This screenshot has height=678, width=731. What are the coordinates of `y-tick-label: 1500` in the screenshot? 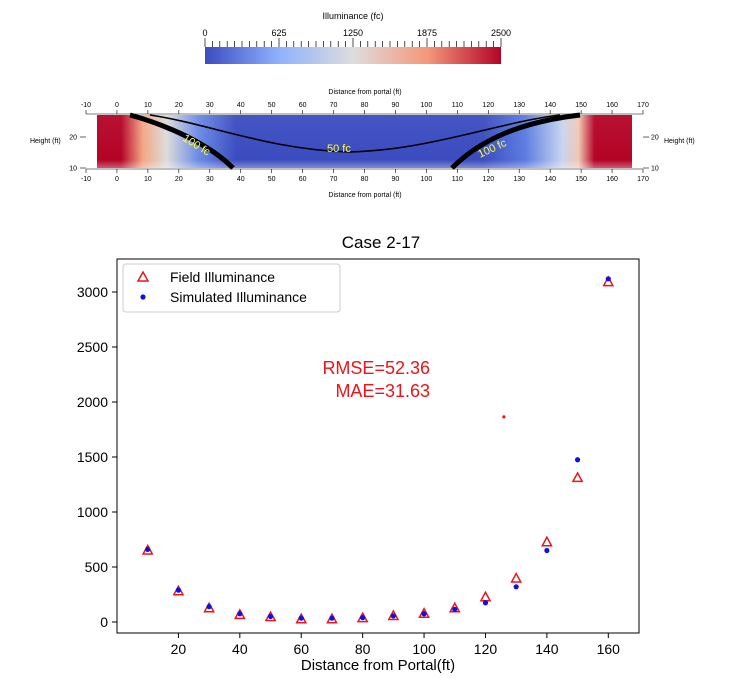 It's located at (92, 457).